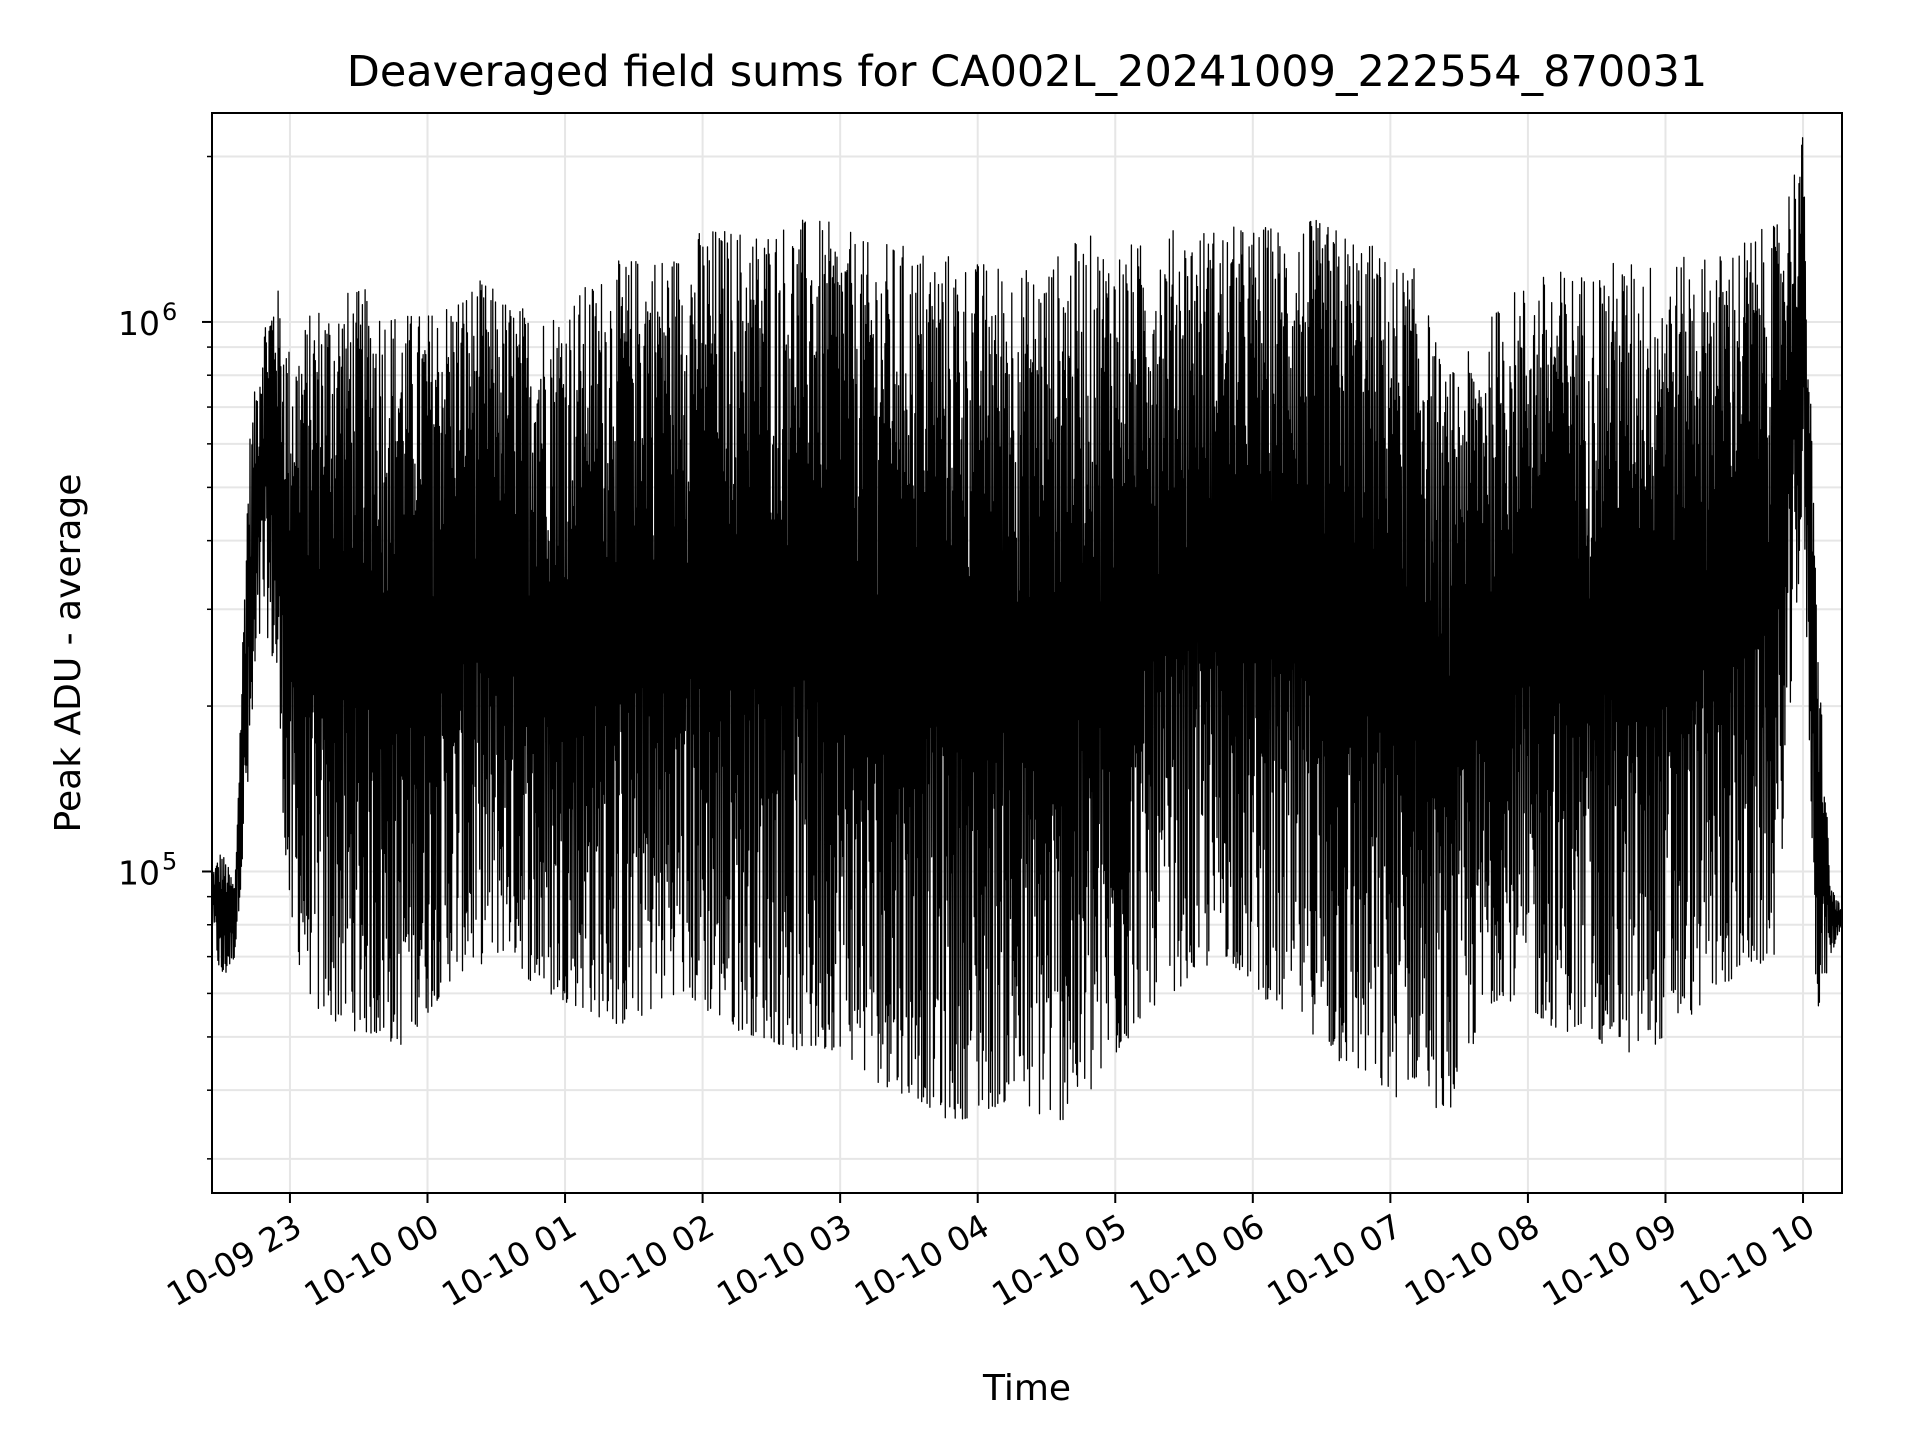 The image size is (1920, 1440). What do you see at coordinates (1609, 1260) in the screenshot?
I see `x-tick-label: 10-10 09` at bounding box center [1609, 1260].